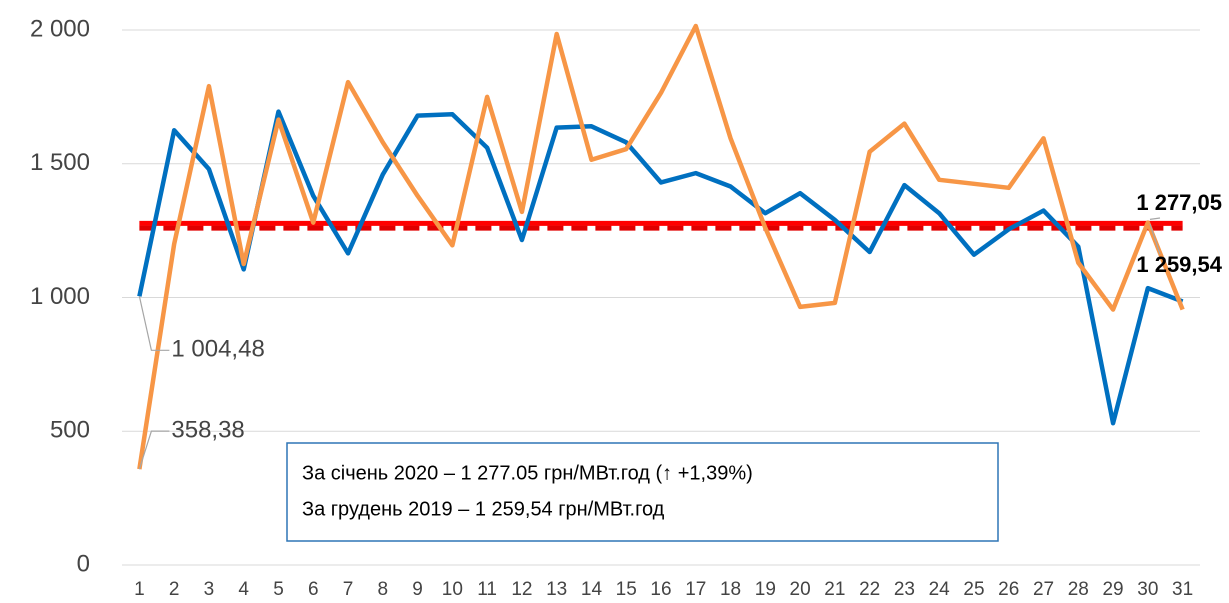 The image size is (1229, 603). What do you see at coordinates (313, 589) in the screenshot?
I see `x-tick-label: 6` at bounding box center [313, 589].